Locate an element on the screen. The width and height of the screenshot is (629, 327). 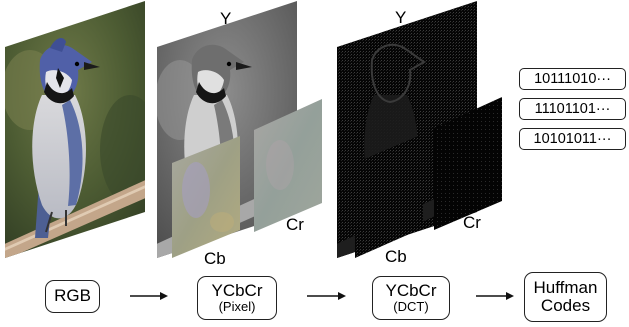
rgb-stage-box: RGB is located at coordinates (72, 296).